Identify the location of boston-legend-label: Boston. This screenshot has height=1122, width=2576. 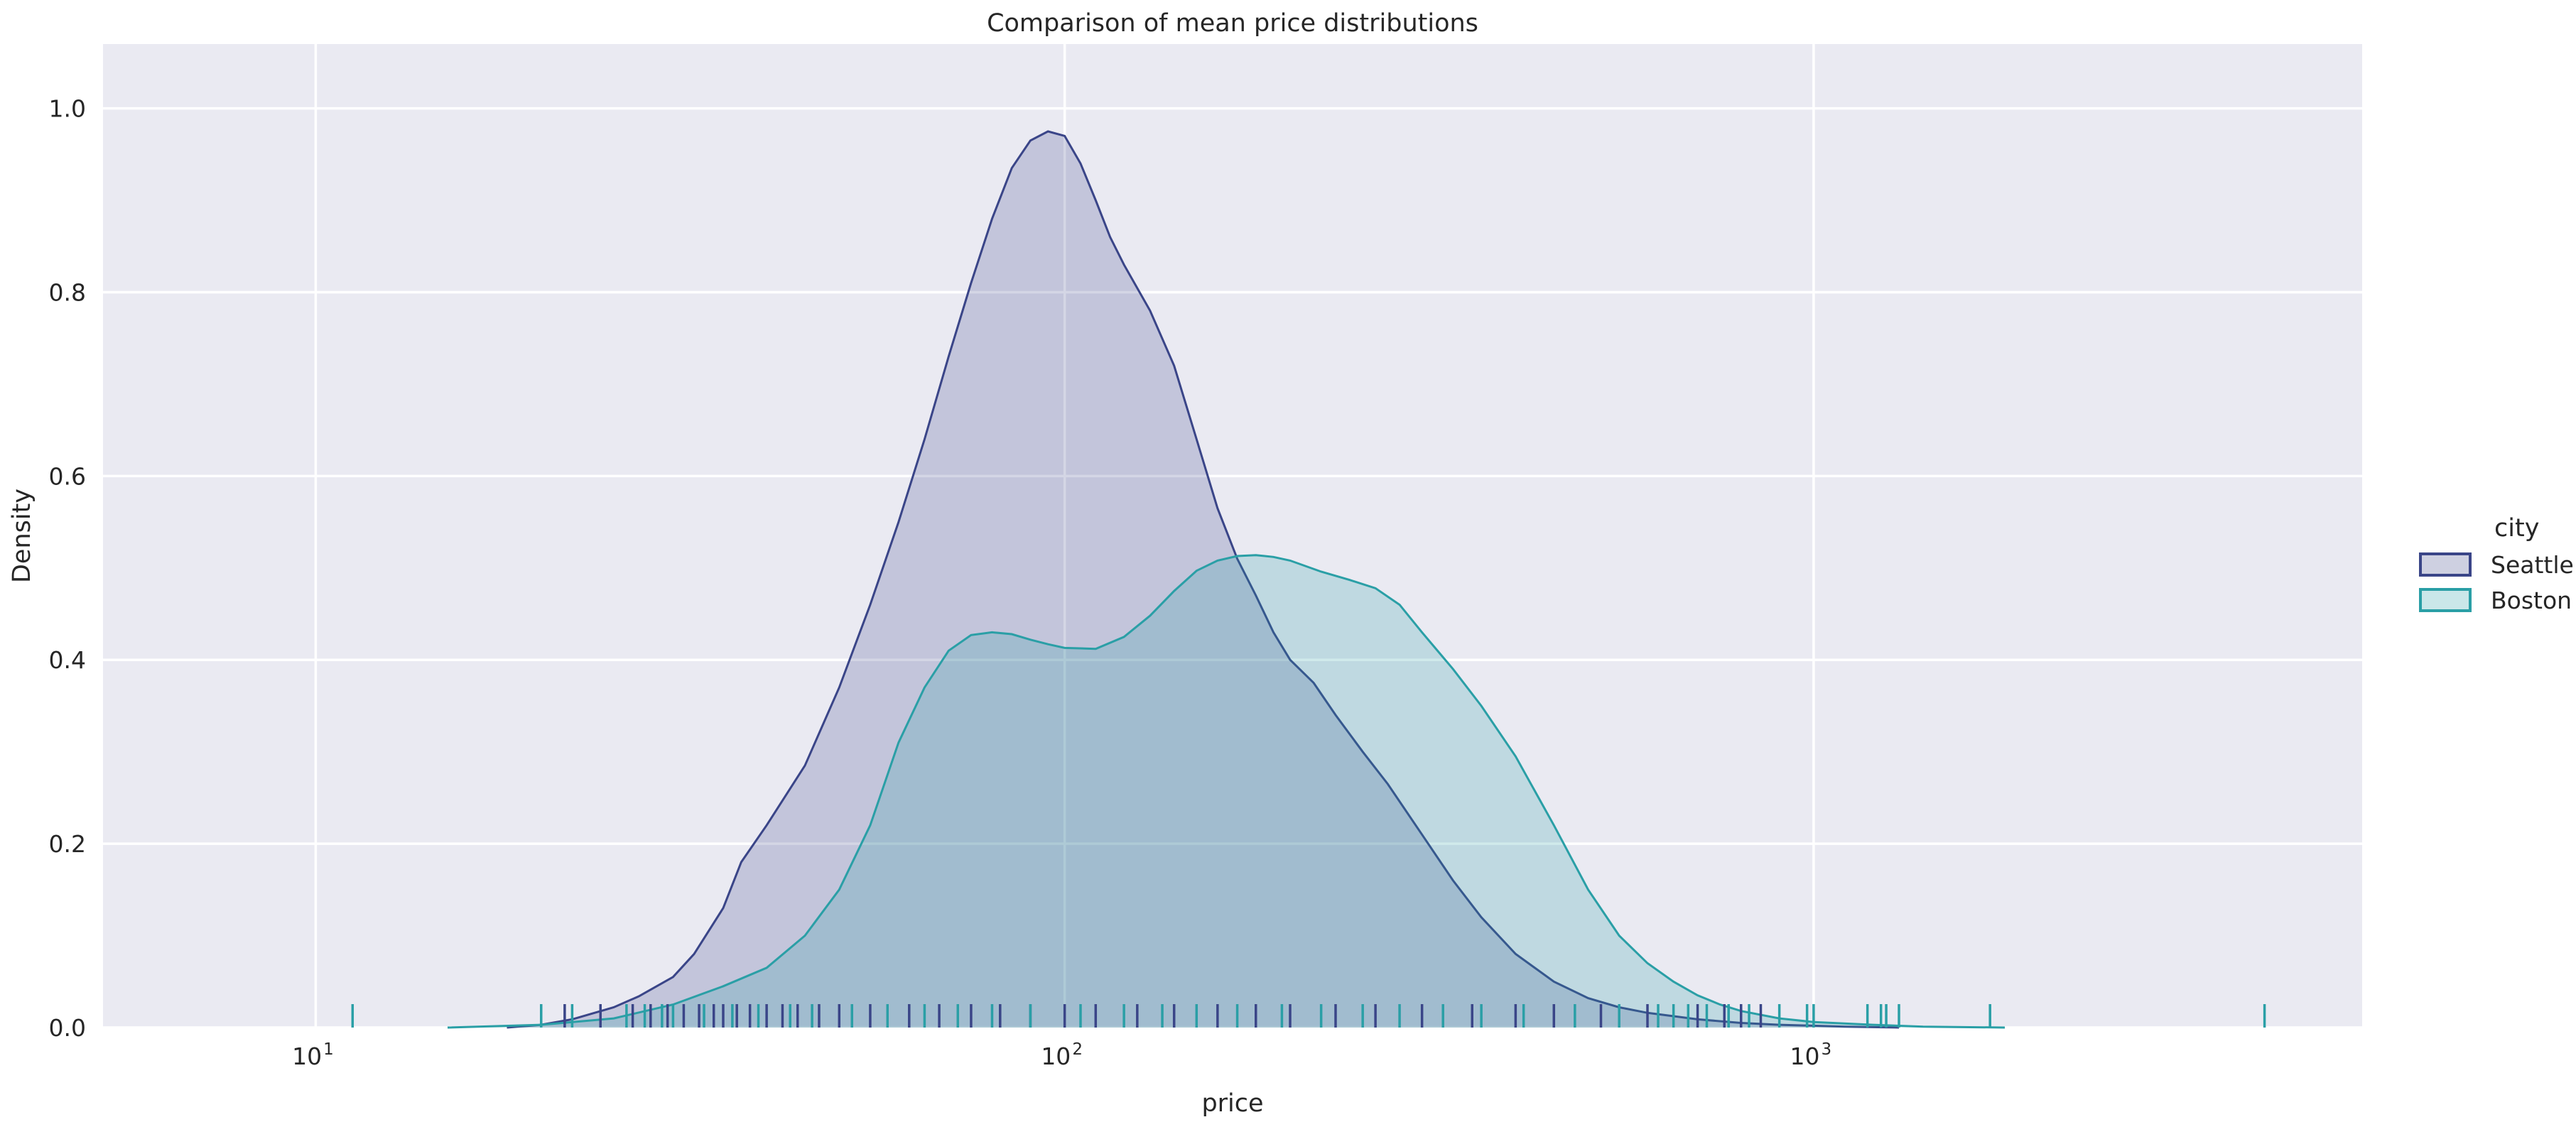
(2531, 600).